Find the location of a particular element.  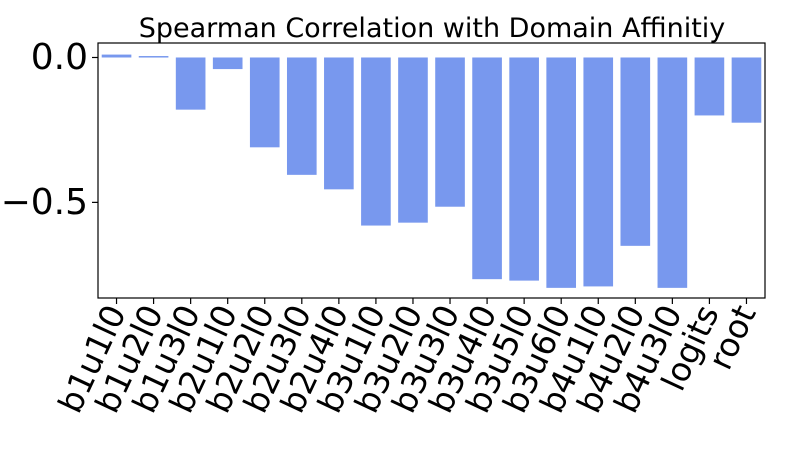

y-tick-label: 0.0 is located at coordinates (59, 57).